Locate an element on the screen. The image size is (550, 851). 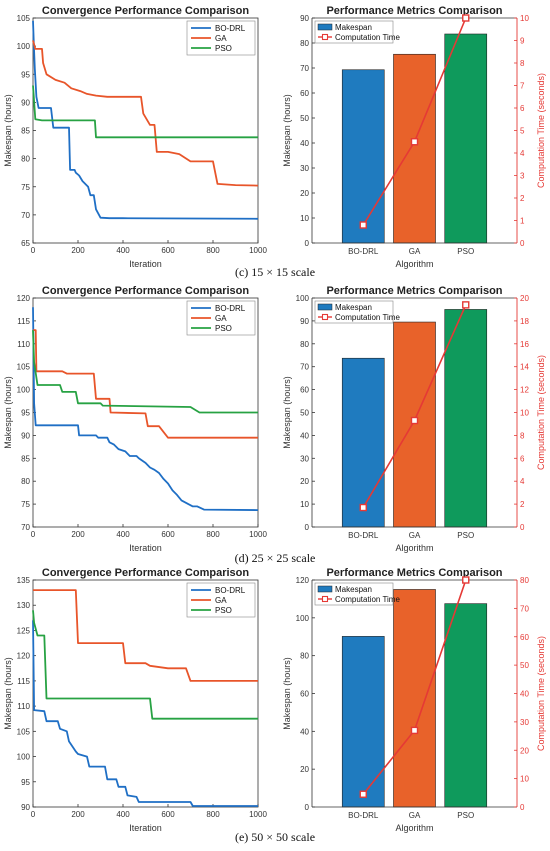
y-tick-label: 135 is located at coordinates (24, 580).